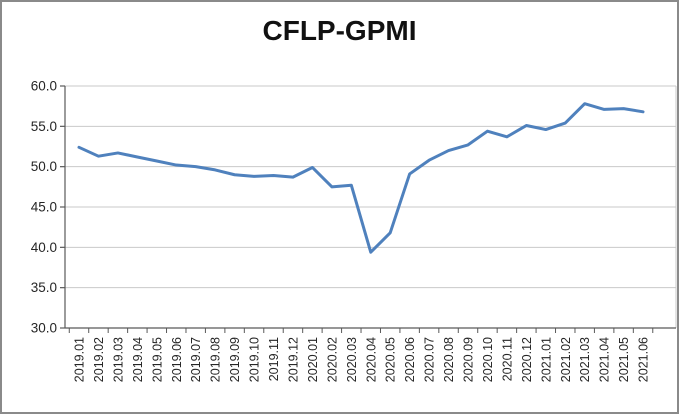  What do you see at coordinates (332, 359) in the screenshot?
I see `x-axis-label: 2020.02` at bounding box center [332, 359].